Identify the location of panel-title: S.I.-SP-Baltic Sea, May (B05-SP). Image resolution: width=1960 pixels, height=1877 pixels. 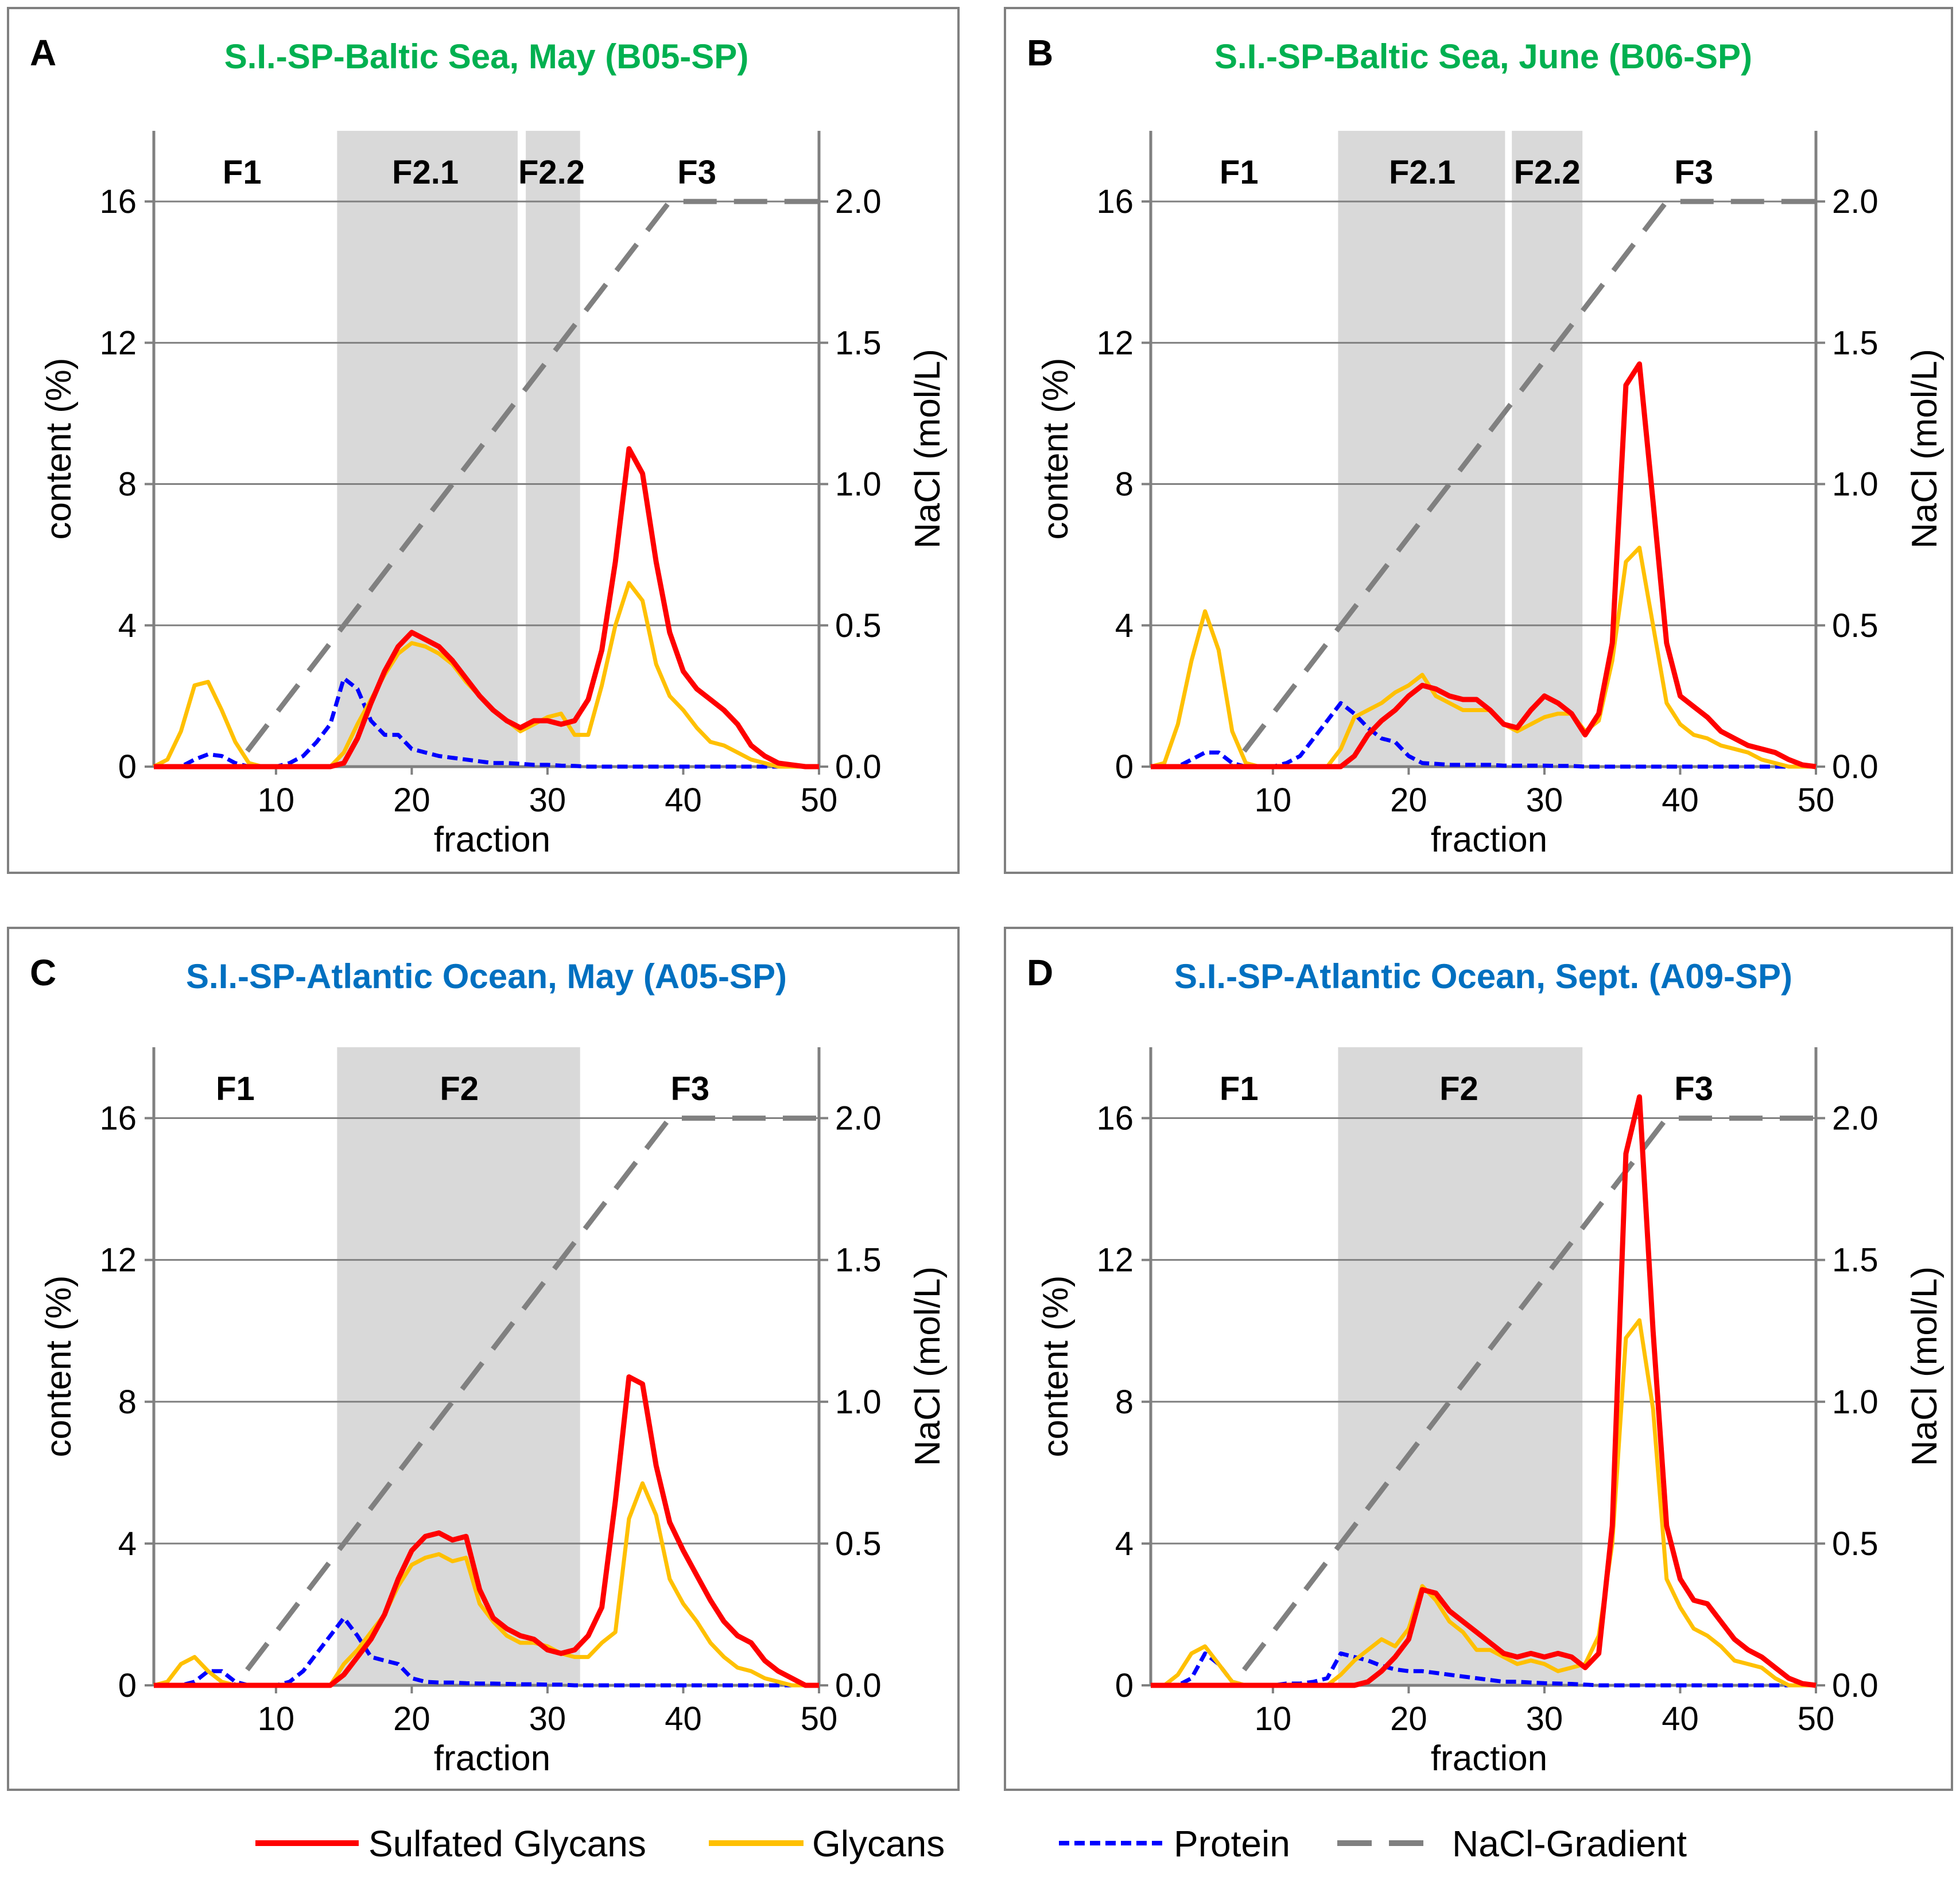
(486, 57).